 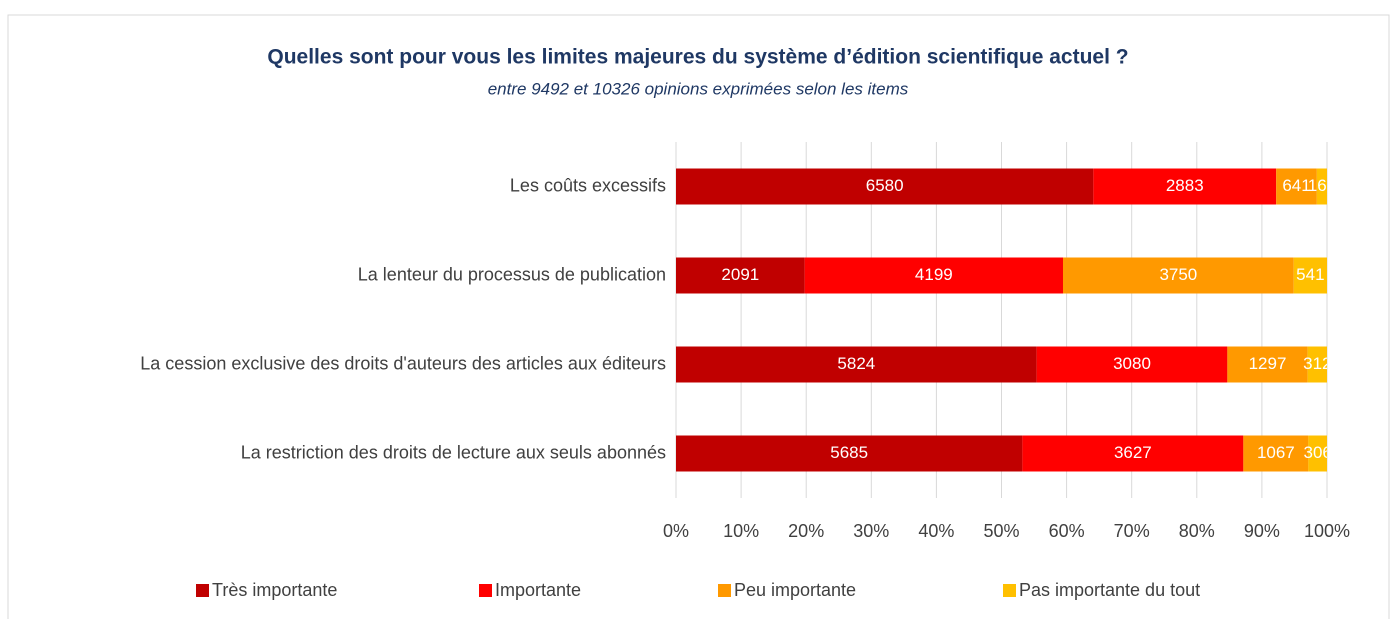 I want to click on y-tick-label: Les coûts excessifs, so click(x=588, y=185).